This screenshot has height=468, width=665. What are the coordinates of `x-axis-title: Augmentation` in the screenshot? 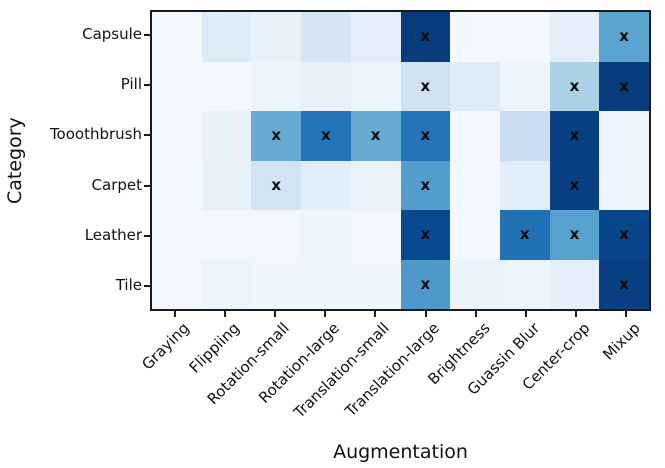 It's located at (400, 452).